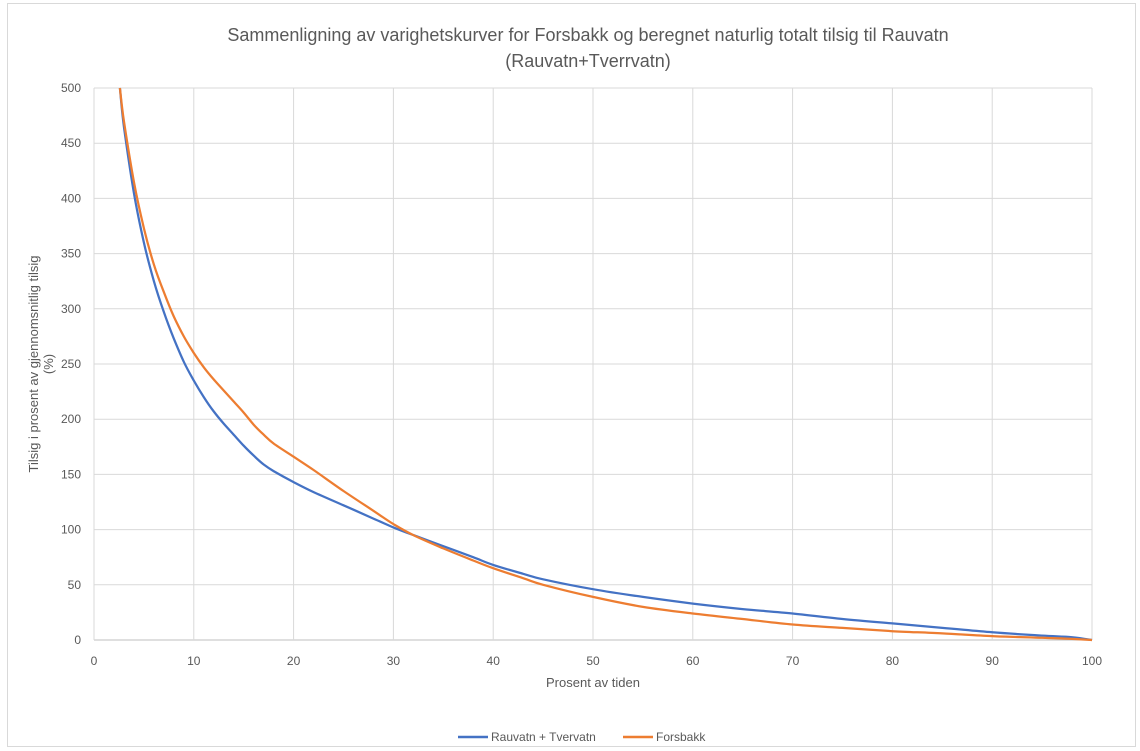  Describe the element at coordinates (71, 474) in the screenshot. I see `y-tick-label: 150` at that location.